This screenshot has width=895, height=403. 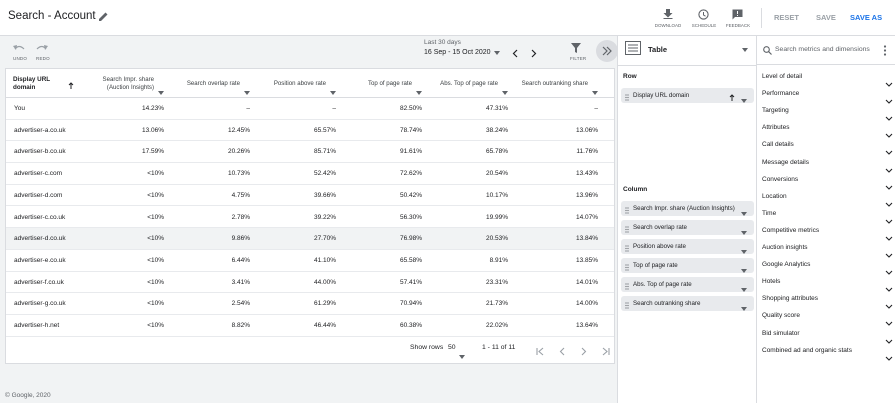 I want to click on more-menu, so click(x=885, y=50).